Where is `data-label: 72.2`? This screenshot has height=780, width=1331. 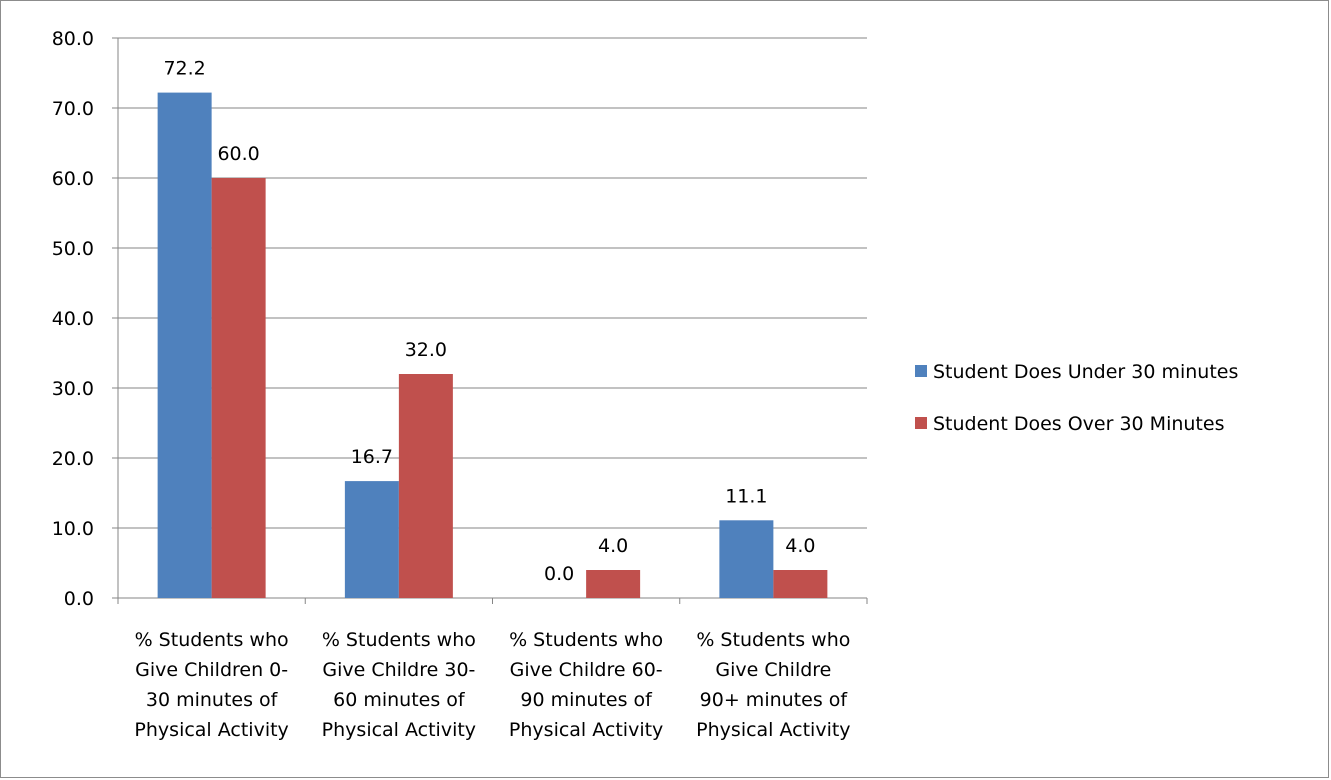 data-label: 72.2 is located at coordinates (184, 69).